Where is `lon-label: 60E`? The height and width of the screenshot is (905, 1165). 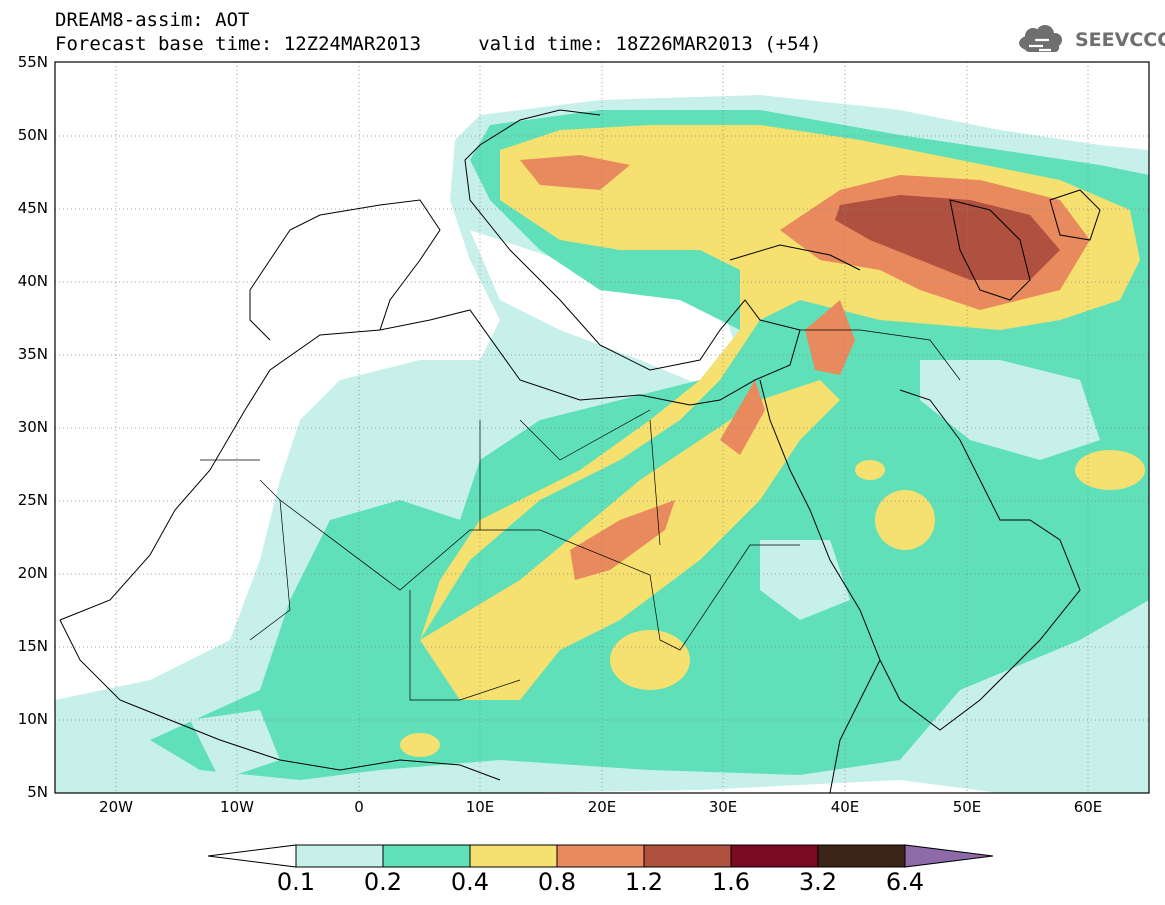 lon-label: 60E is located at coordinates (1088, 807).